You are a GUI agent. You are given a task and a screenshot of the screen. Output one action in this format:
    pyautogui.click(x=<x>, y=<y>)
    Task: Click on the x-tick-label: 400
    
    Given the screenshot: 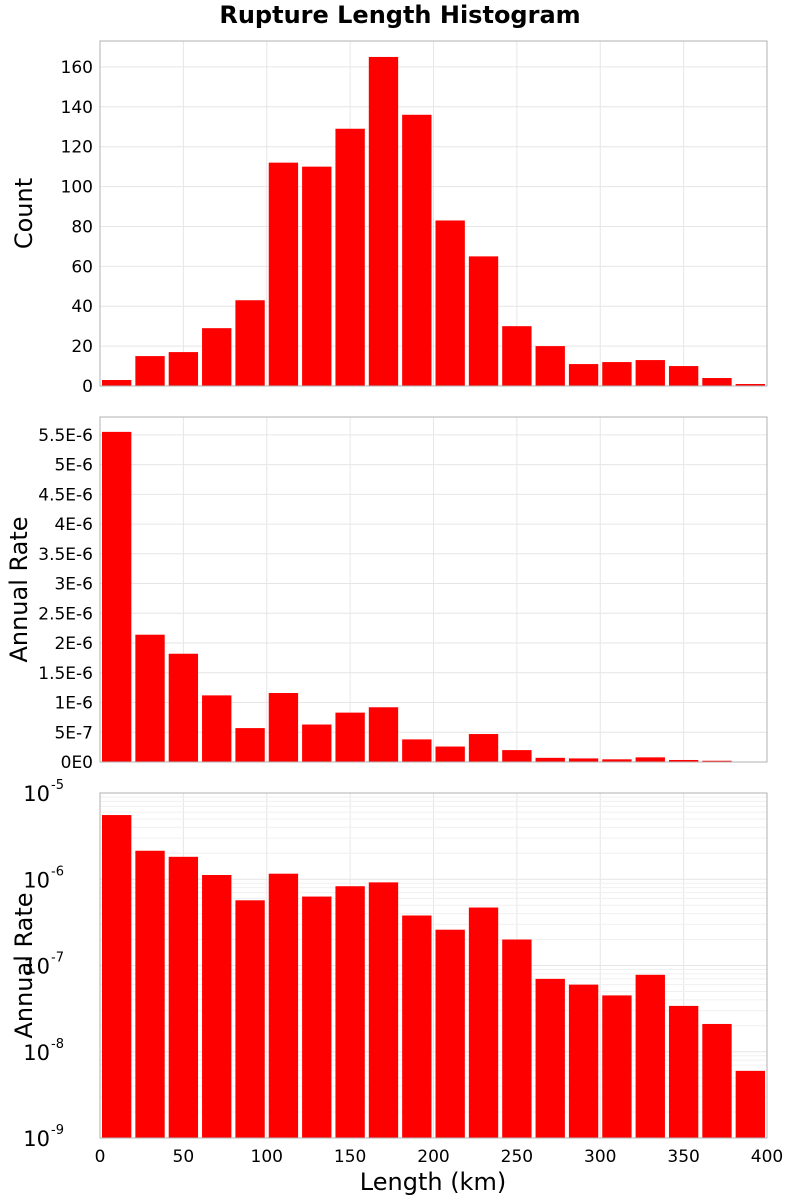 What is the action you would take?
    pyautogui.click(x=767, y=1157)
    